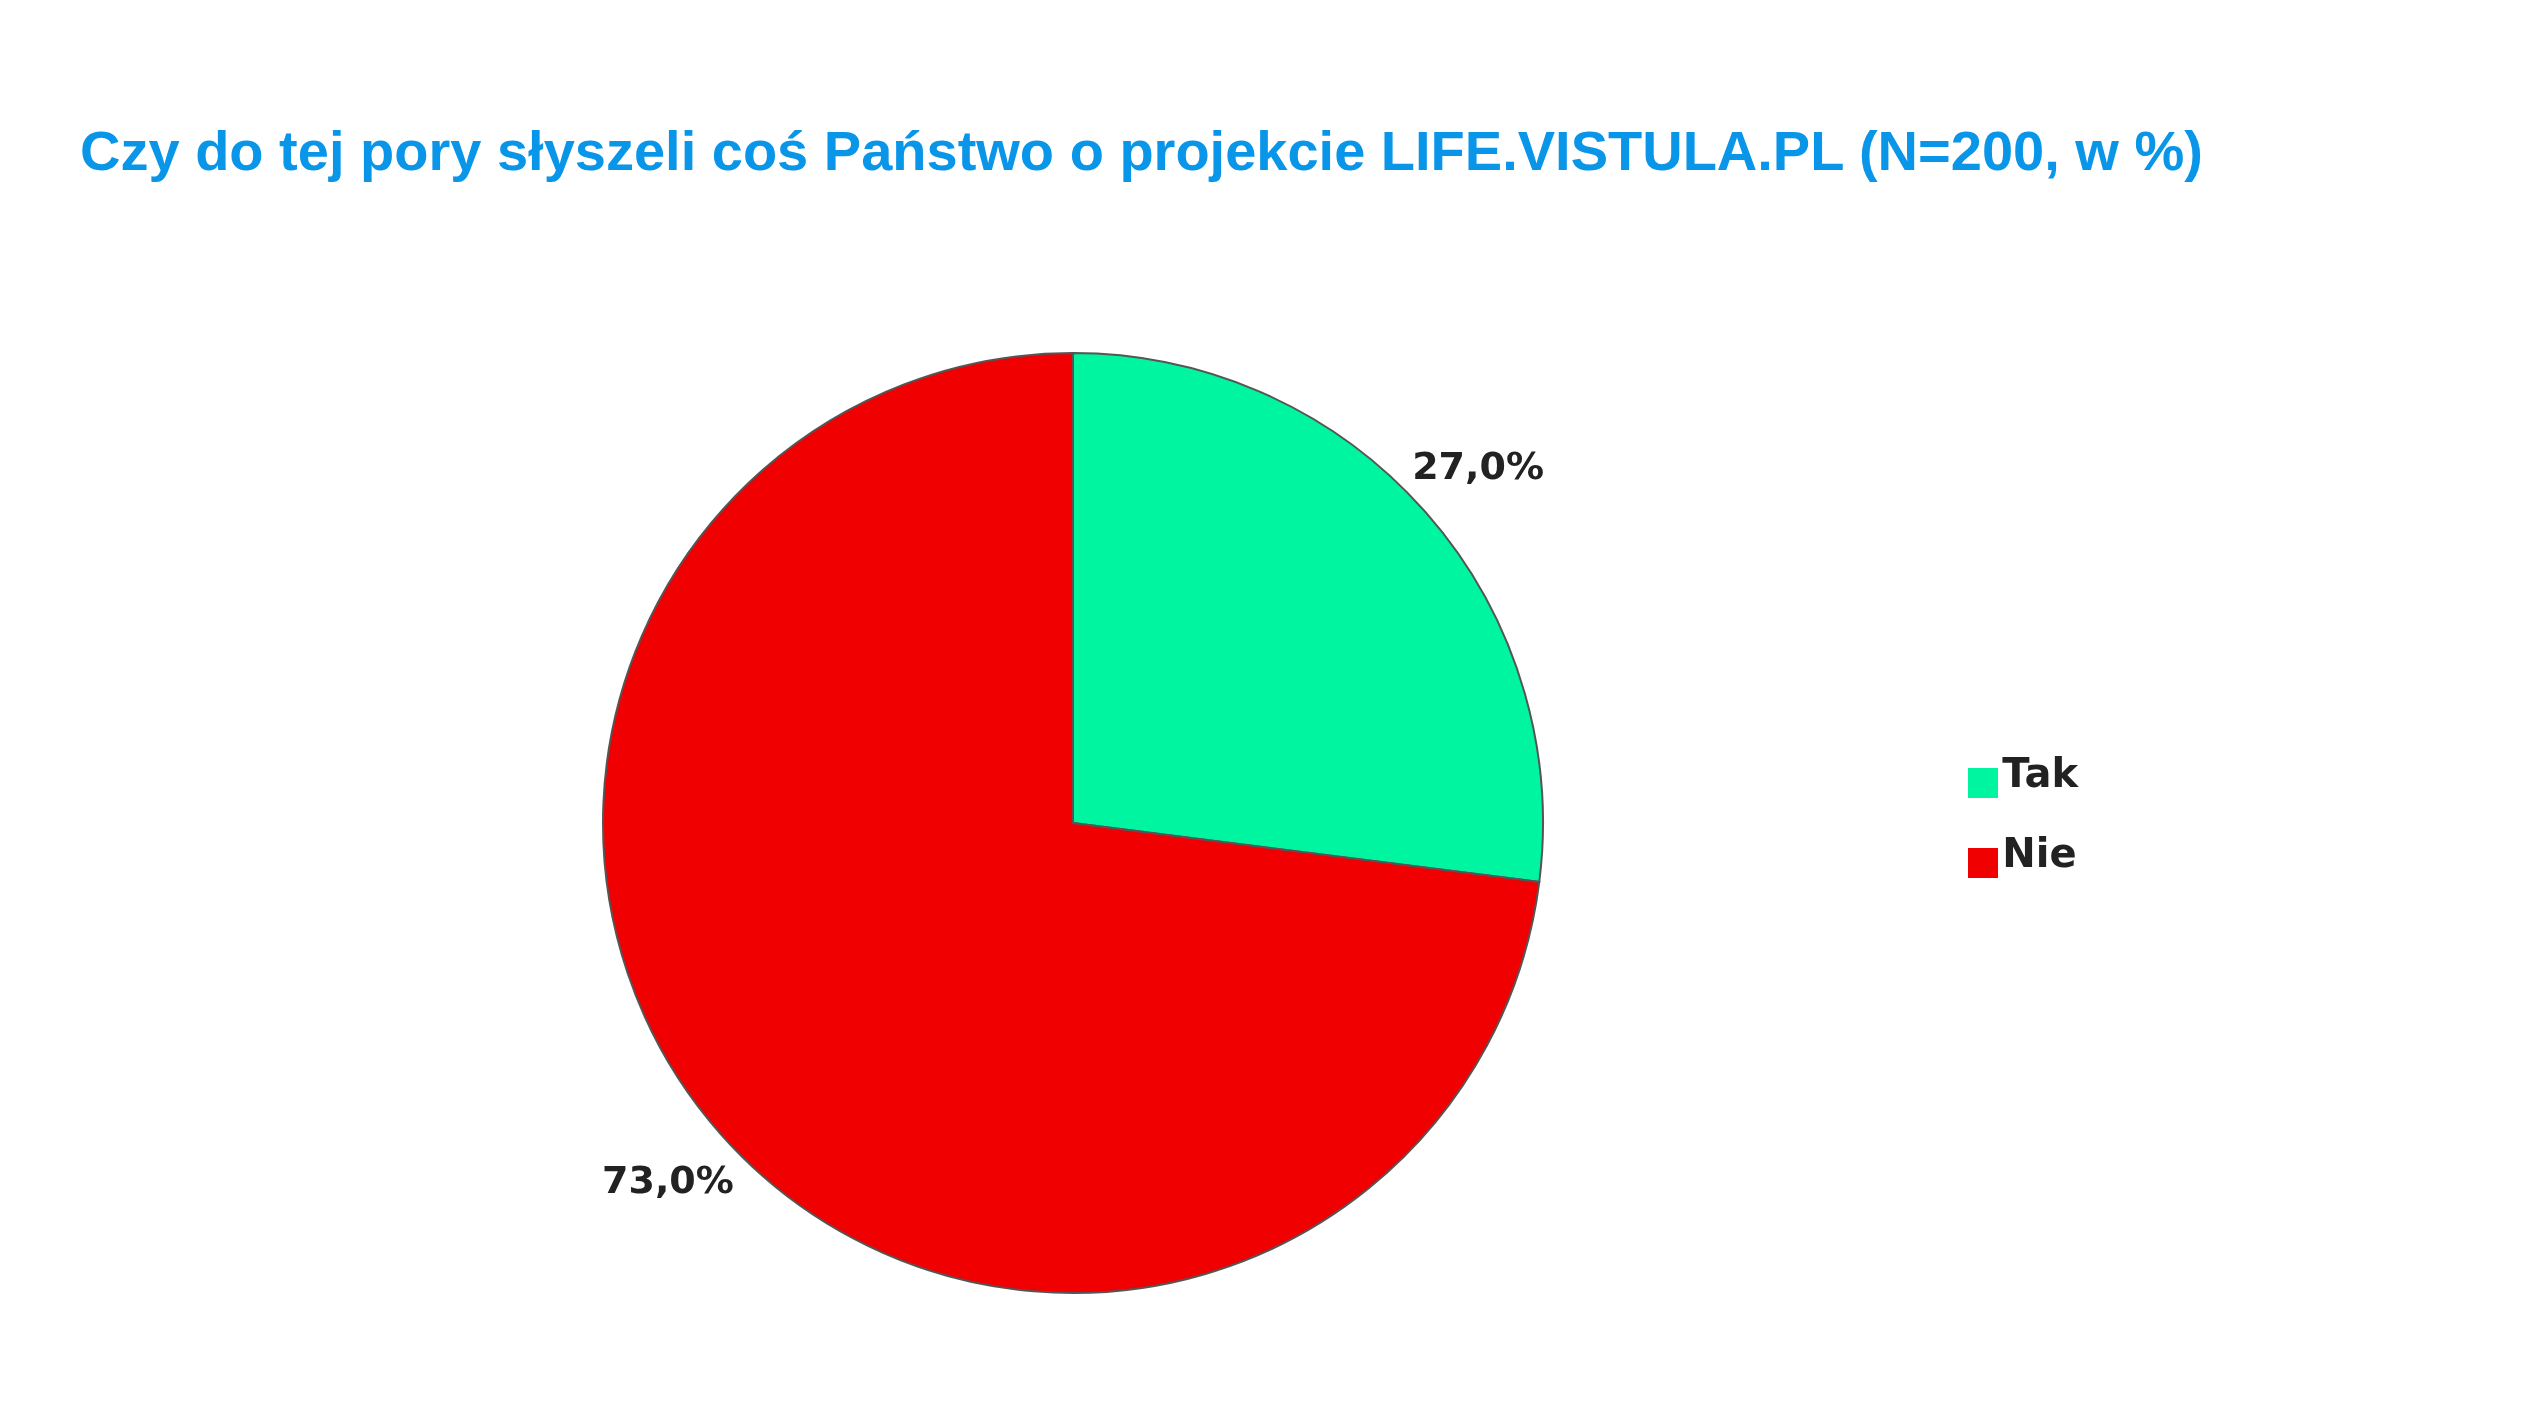 The height and width of the screenshot is (1407, 2538). Describe the element at coordinates (668, 1180) in the screenshot. I see `data-label: 73,0%` at that location.